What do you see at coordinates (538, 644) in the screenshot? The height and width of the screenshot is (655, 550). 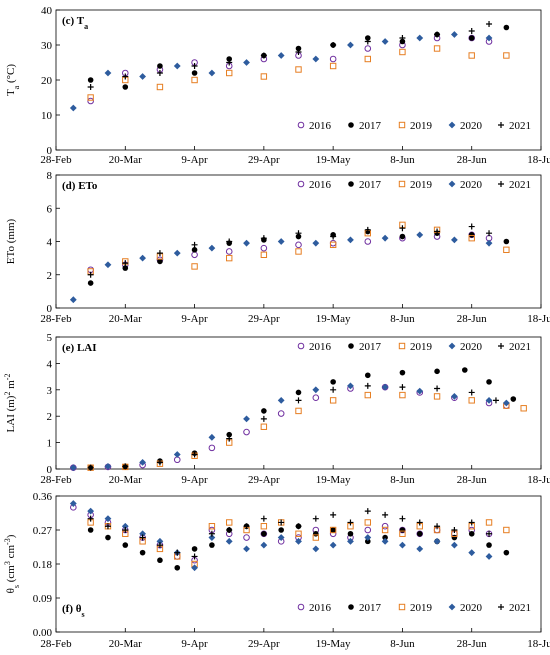 I see `x-tick-label: 18-Jul` at bounding box center [538, 644].